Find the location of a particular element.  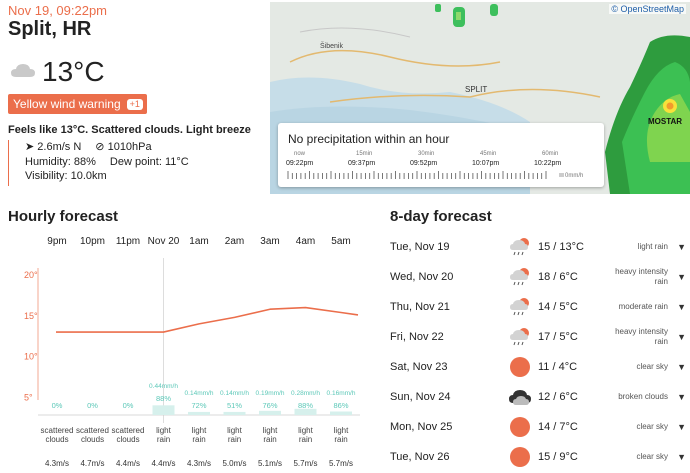

y-tick-label: 15° is located at coordinates (31, 316).